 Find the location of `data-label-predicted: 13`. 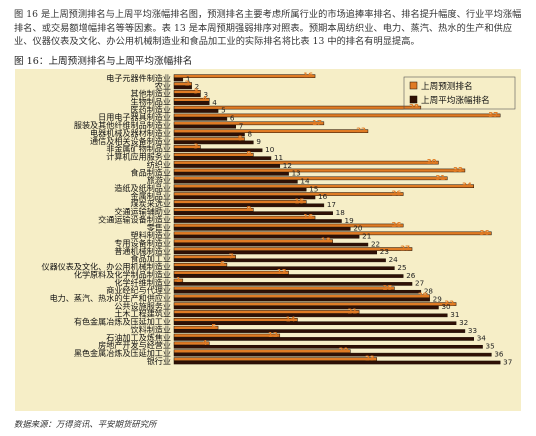

data-label-predicted: 13 is located at coordinates (282, 272).